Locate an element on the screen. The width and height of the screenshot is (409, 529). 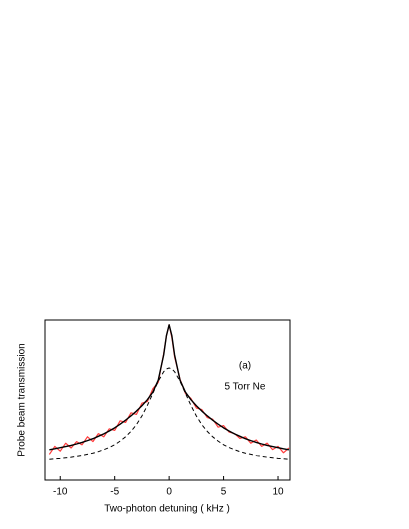
x-tick-label: 5 is located at coordinates (224, 492).